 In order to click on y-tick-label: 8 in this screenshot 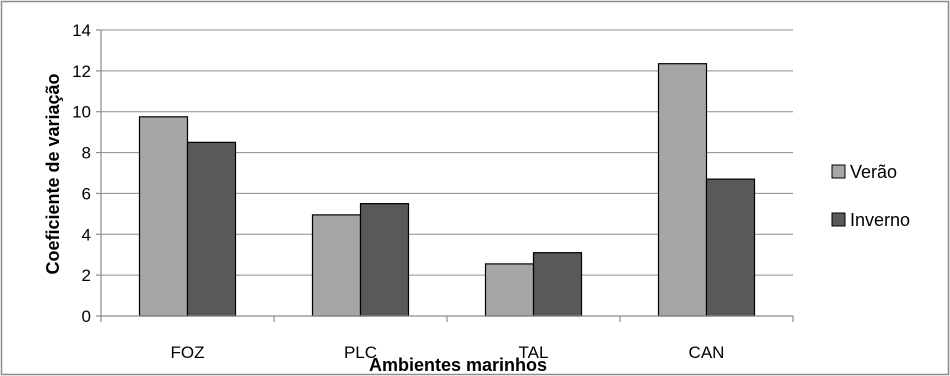, I will do `click(86, 153)`.